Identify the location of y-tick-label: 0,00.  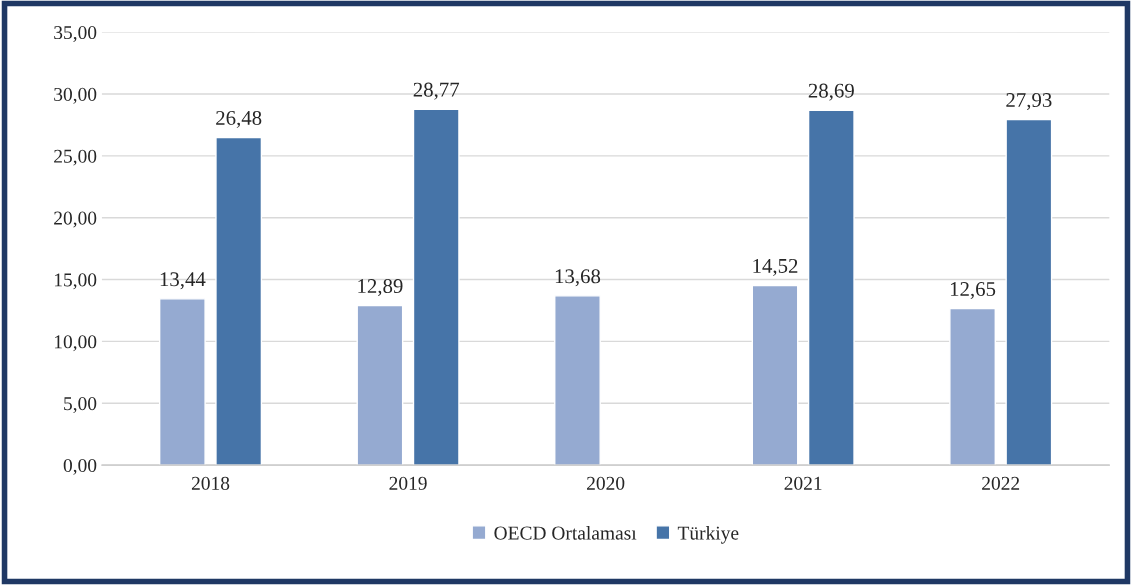
(80, 466).